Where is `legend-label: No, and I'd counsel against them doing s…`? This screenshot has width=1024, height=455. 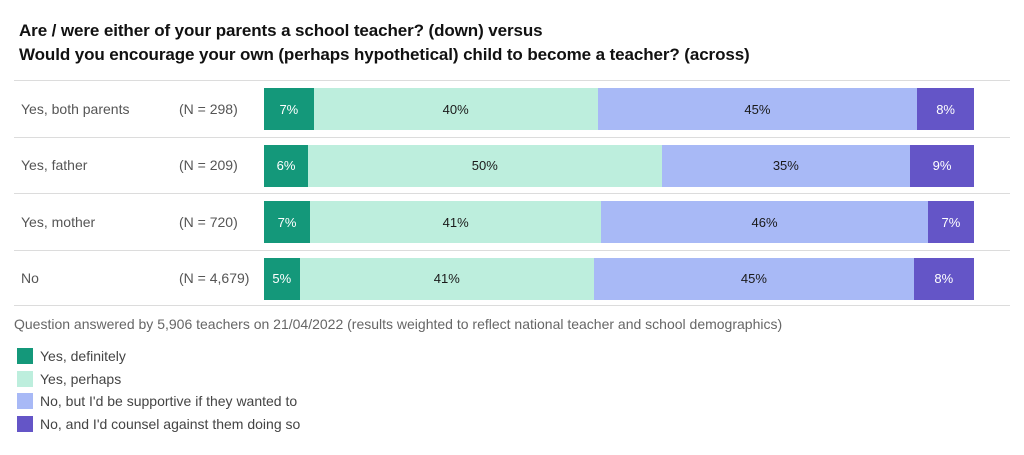 legend-label: No, and I'd counsel against them doing s… is located at coordinates (170, 423).